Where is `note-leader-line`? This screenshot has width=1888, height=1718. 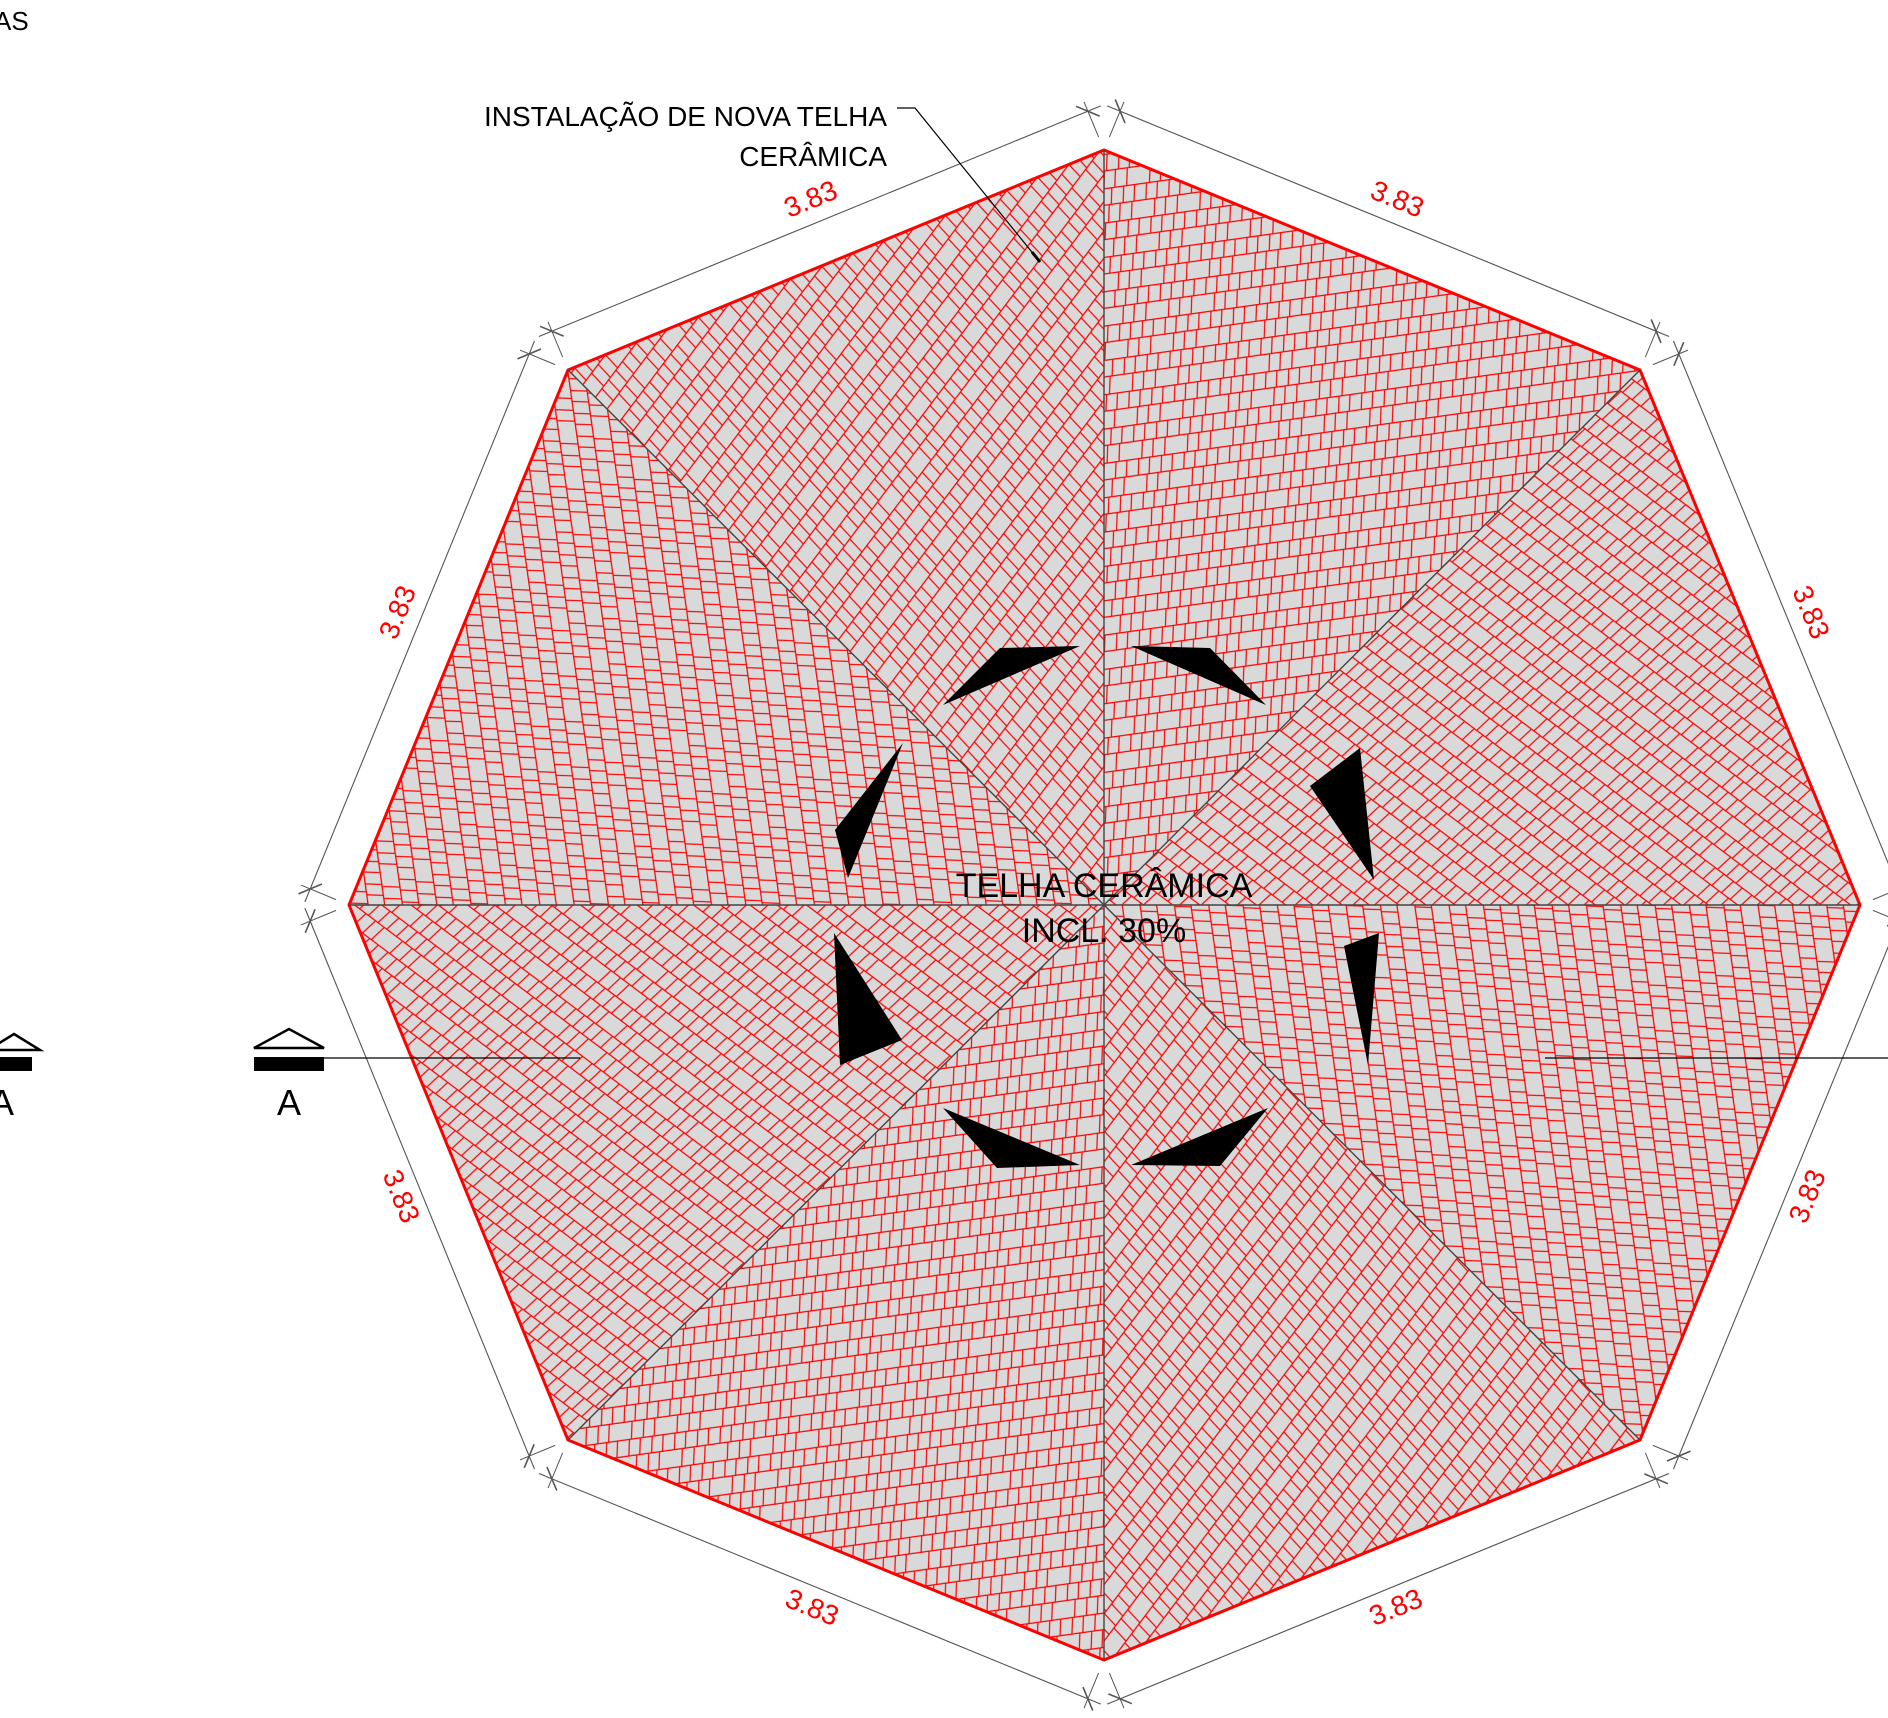 note-leader-line is located at coordinates (969, 185).